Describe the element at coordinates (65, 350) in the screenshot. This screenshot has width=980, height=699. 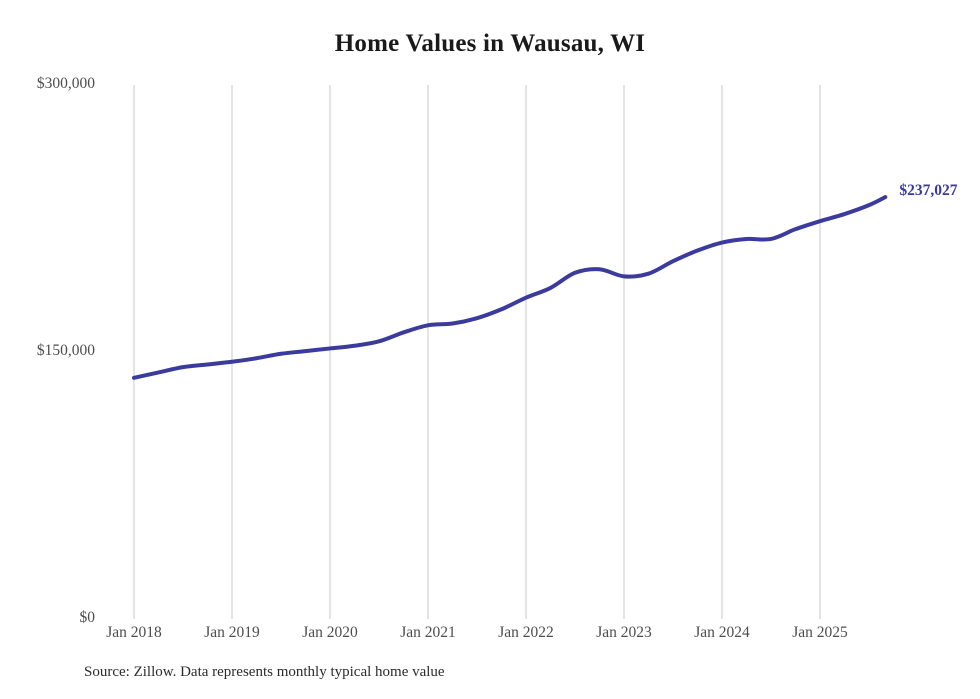
I see `y-tick-label-1: $150,000` at that location.